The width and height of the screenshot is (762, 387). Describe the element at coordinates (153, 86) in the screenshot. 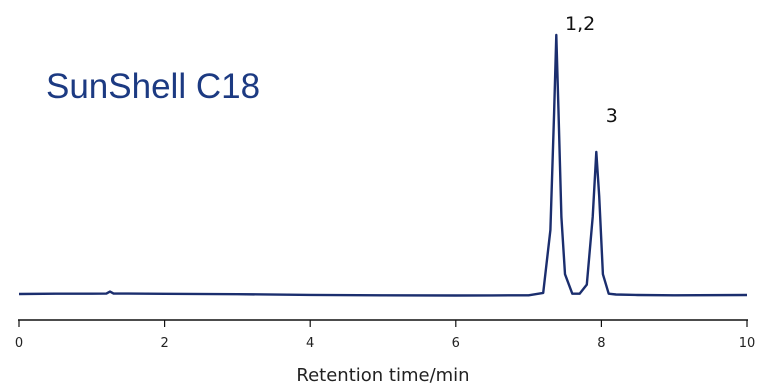

I see `column-title: SunShell C18` at that location.